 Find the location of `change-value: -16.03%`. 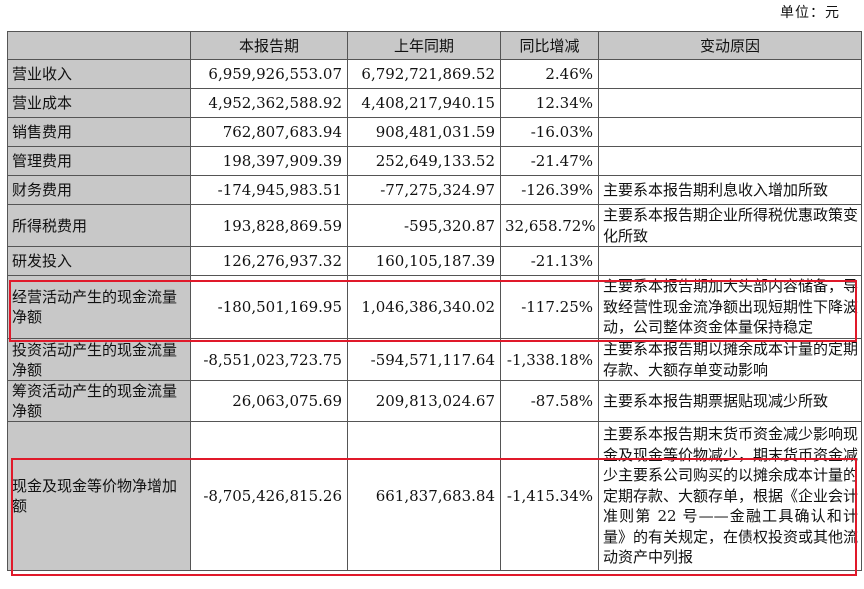

change-value: -16.03% is located at coordinates (549, 132).